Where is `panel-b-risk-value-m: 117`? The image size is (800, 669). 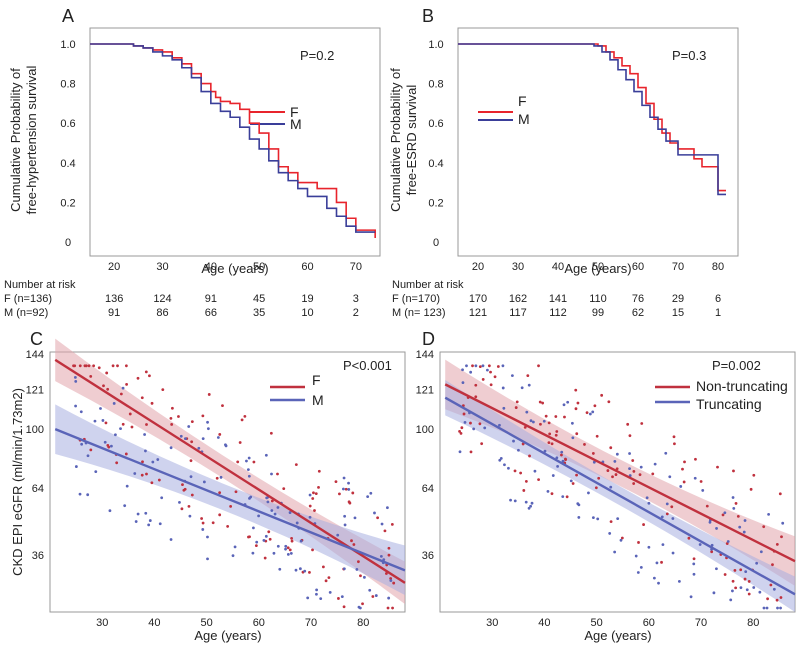 panel-b-risk-value-m: 117 is located at coordinates (518, 313).